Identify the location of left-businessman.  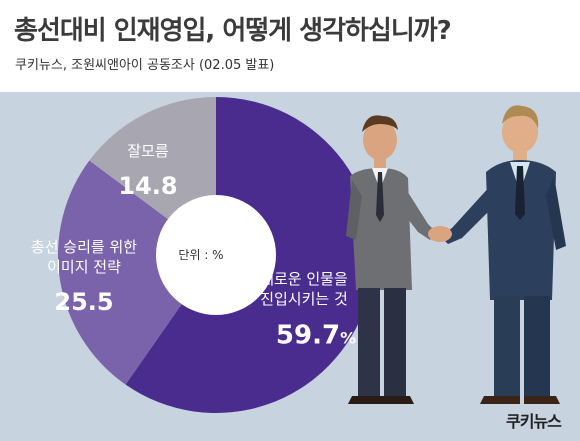
(391, 259).